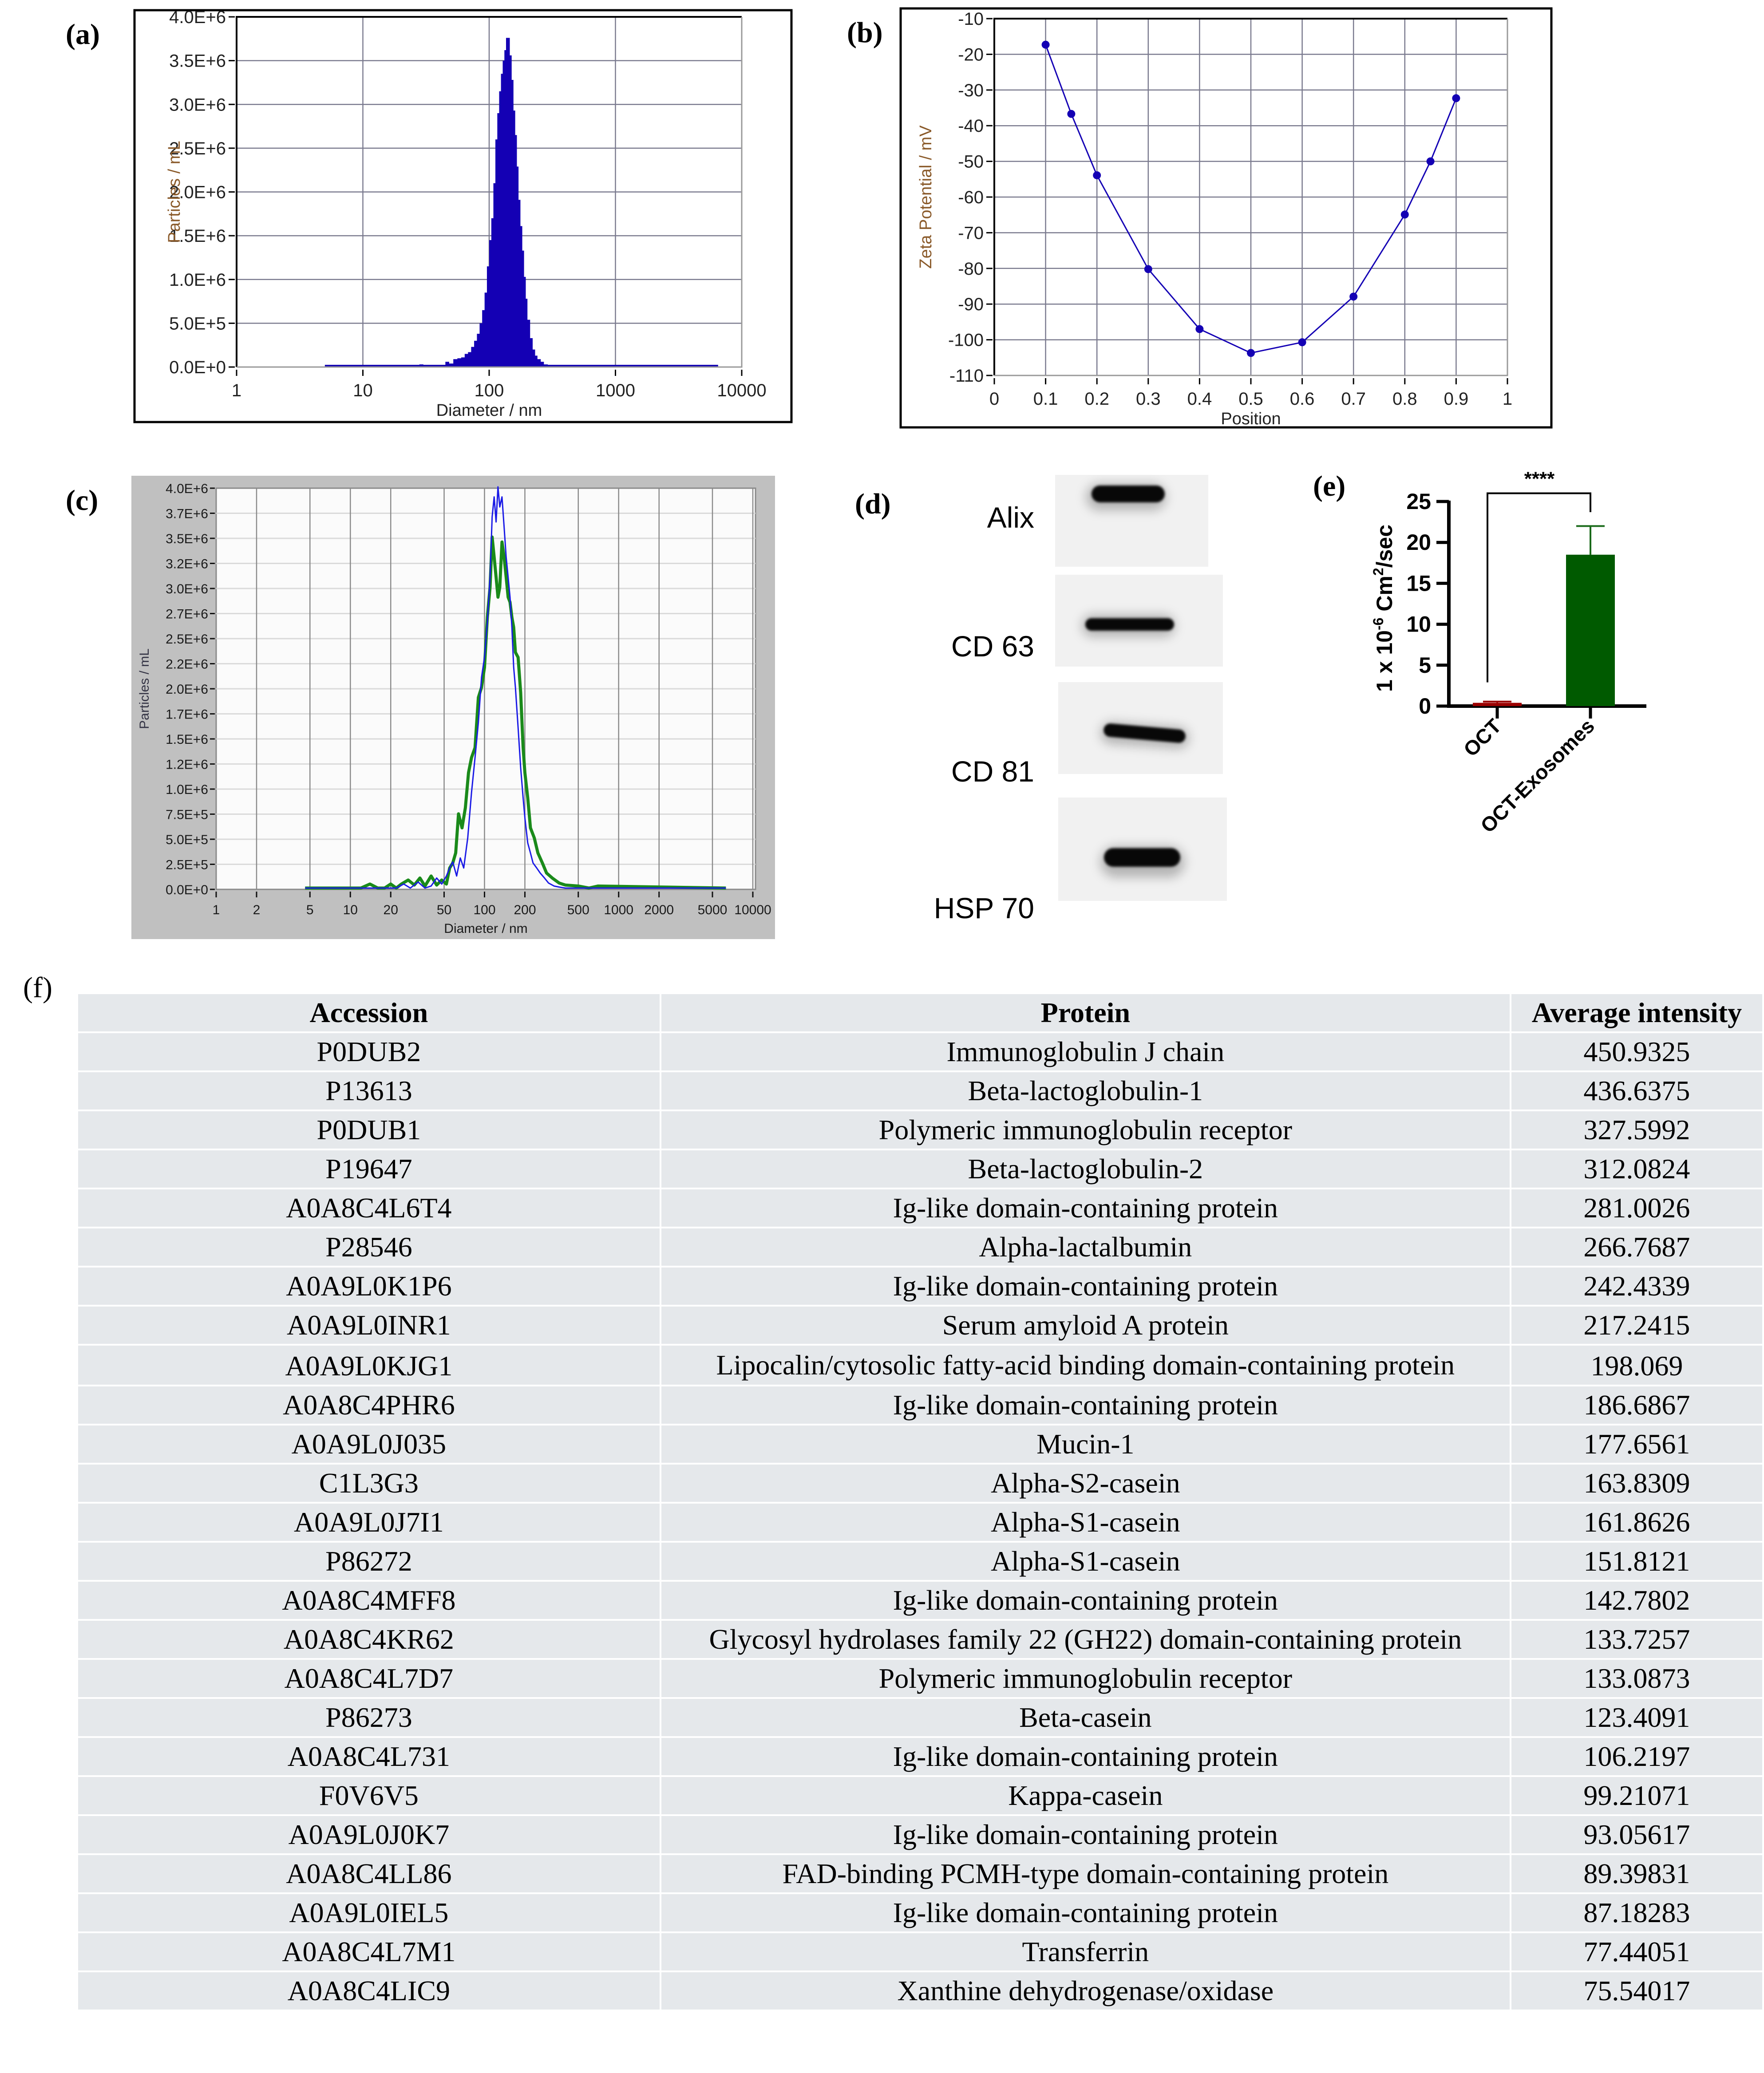  I want to click on y-tick-label: 25, so click(1418, 502).